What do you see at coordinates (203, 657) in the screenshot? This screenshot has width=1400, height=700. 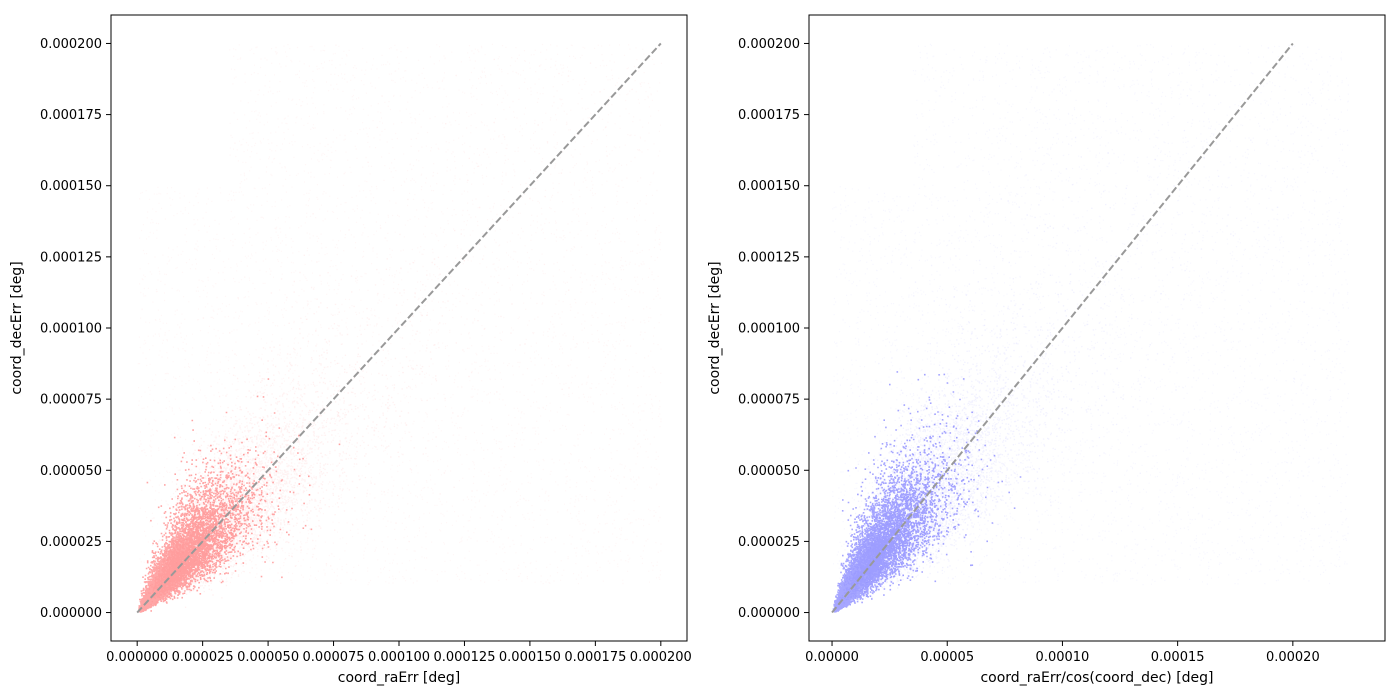 I see `x-tick-label: 0.000025` at bounding box center [203, 657].